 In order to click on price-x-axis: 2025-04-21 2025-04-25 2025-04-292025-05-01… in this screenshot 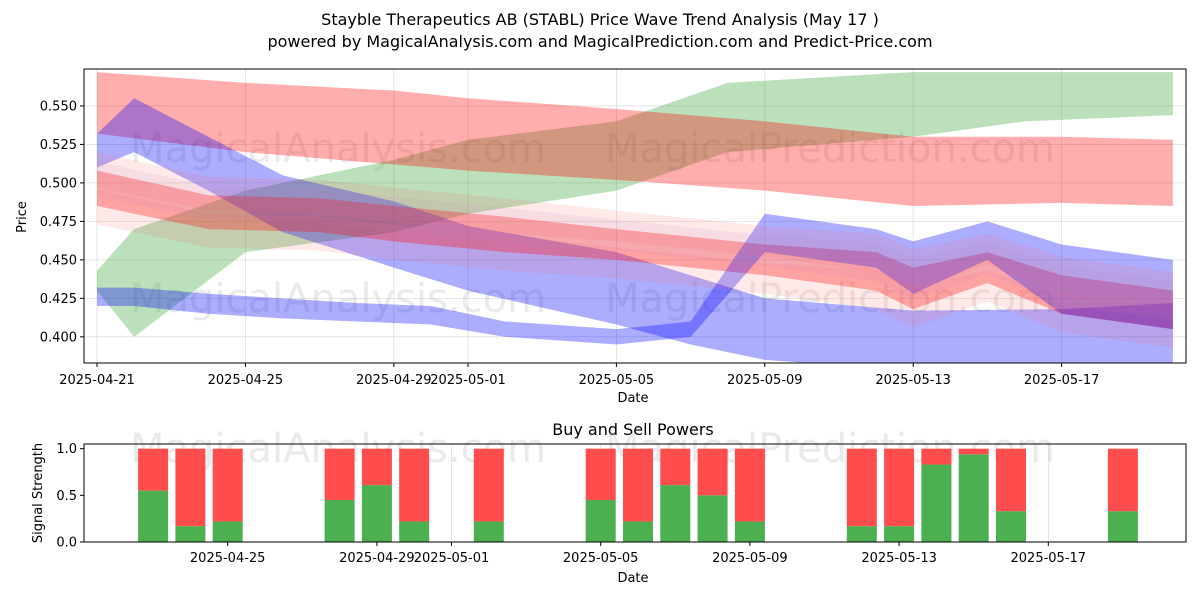, I will do `click(579, 375)`.